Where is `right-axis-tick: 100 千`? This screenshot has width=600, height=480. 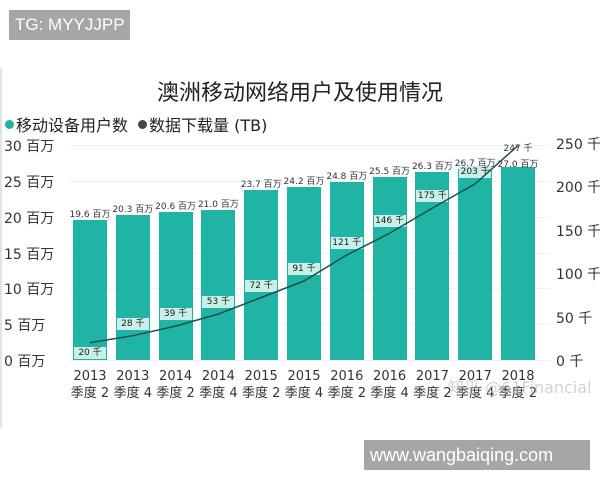
right-axis-tick: 100 千 is located at coordinates (578, 275).